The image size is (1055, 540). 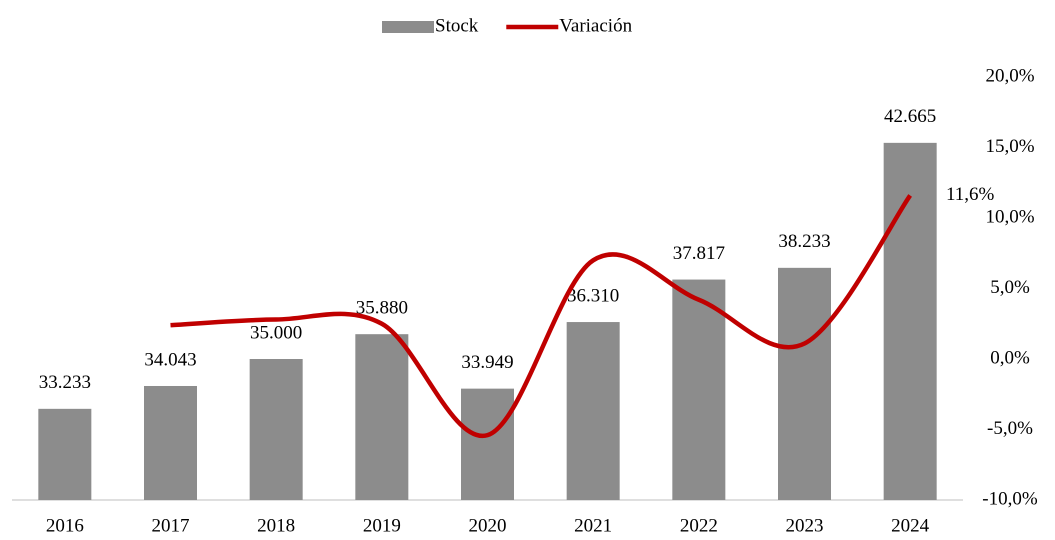 I want to click on y2-tick-label: 0,0%, so click(x=1010, y=357).